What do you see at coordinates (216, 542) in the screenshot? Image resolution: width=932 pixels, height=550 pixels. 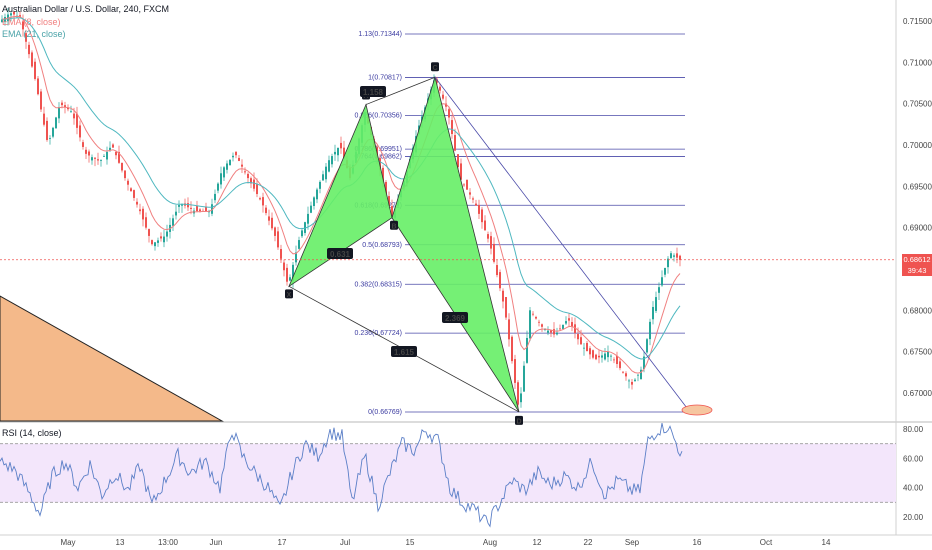 I see `time-tick-label: Jun` at bounding box center [216, 542].